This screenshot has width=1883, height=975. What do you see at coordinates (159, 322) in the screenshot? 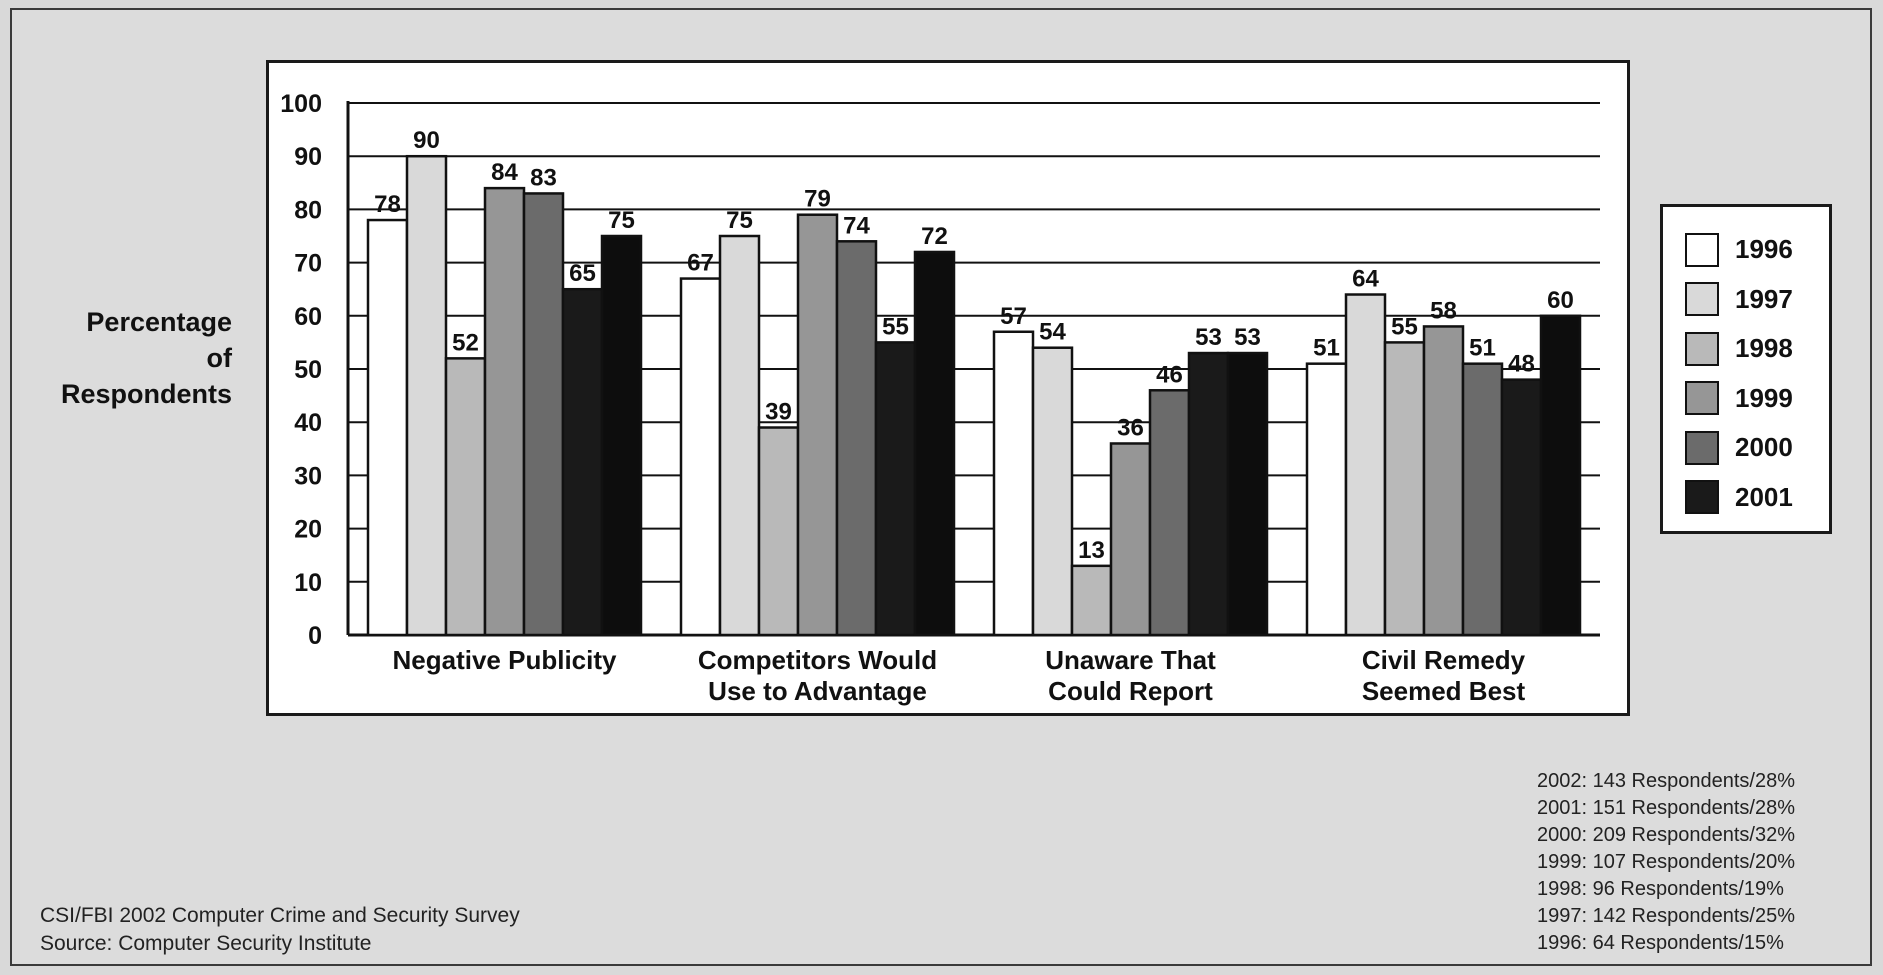
I see `y-axis-label-line: Percentage` at bounding box center [159, 322].